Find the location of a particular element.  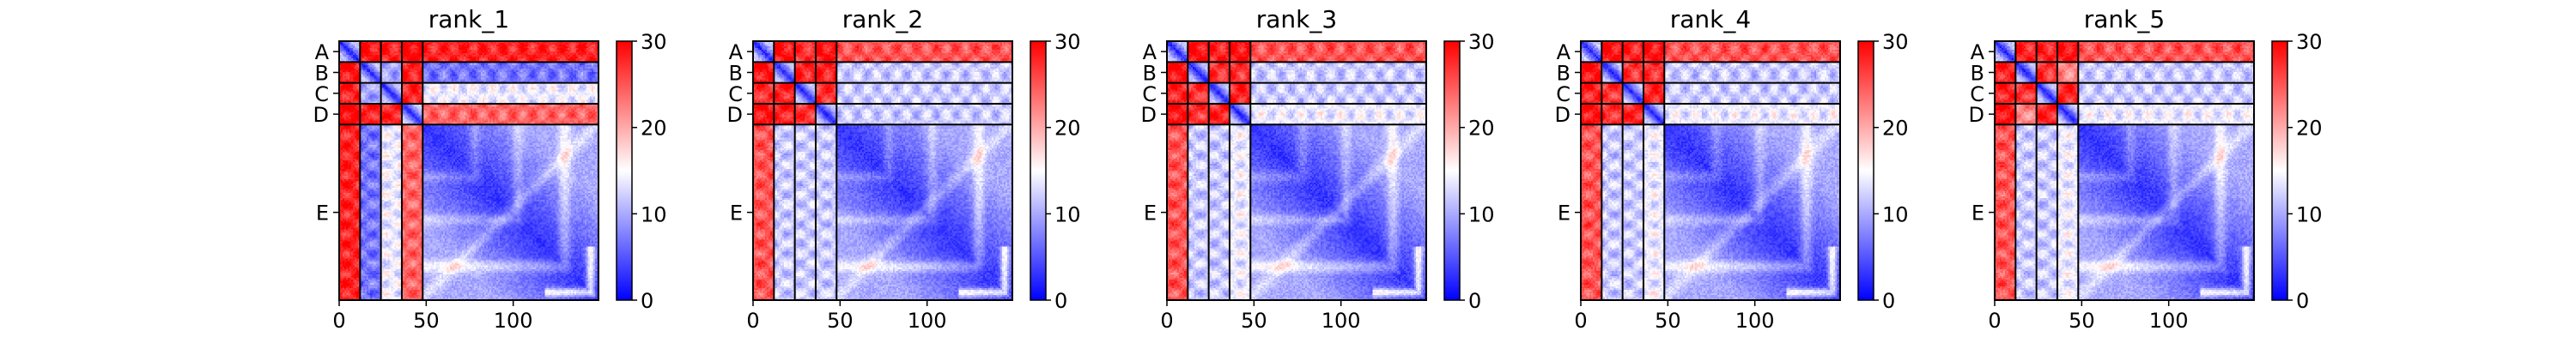

panel-title: rank_2 is located at coordinates (882, 19).